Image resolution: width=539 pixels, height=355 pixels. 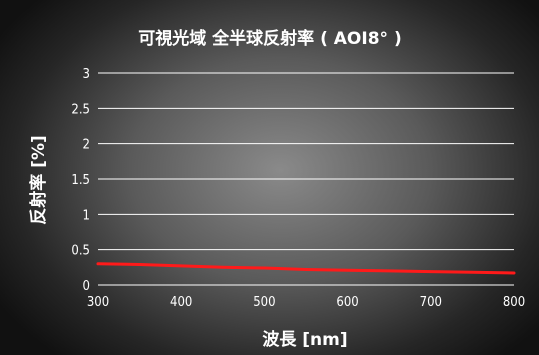 What do you see at coordinates (80, 251) in the screenshot?
I see `y-tick-label: 0.5` at bounding box center [80, 251].